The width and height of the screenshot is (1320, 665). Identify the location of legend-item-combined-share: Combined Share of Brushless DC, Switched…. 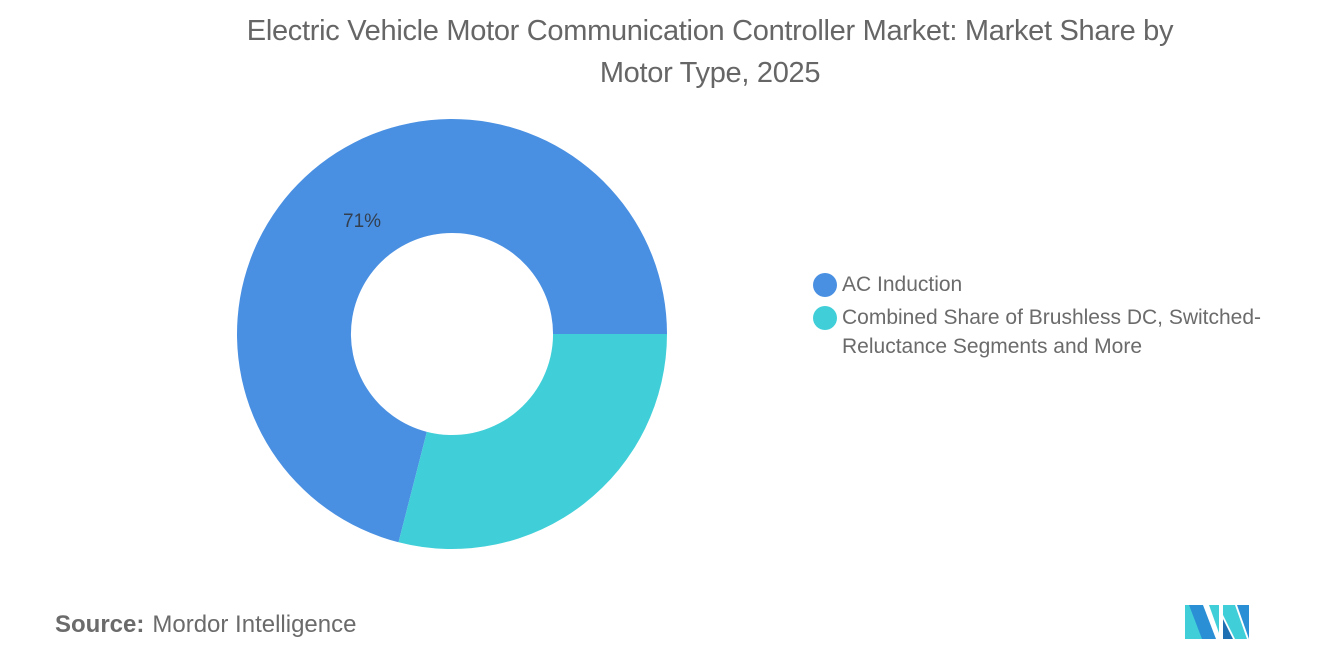
(1048, 332).